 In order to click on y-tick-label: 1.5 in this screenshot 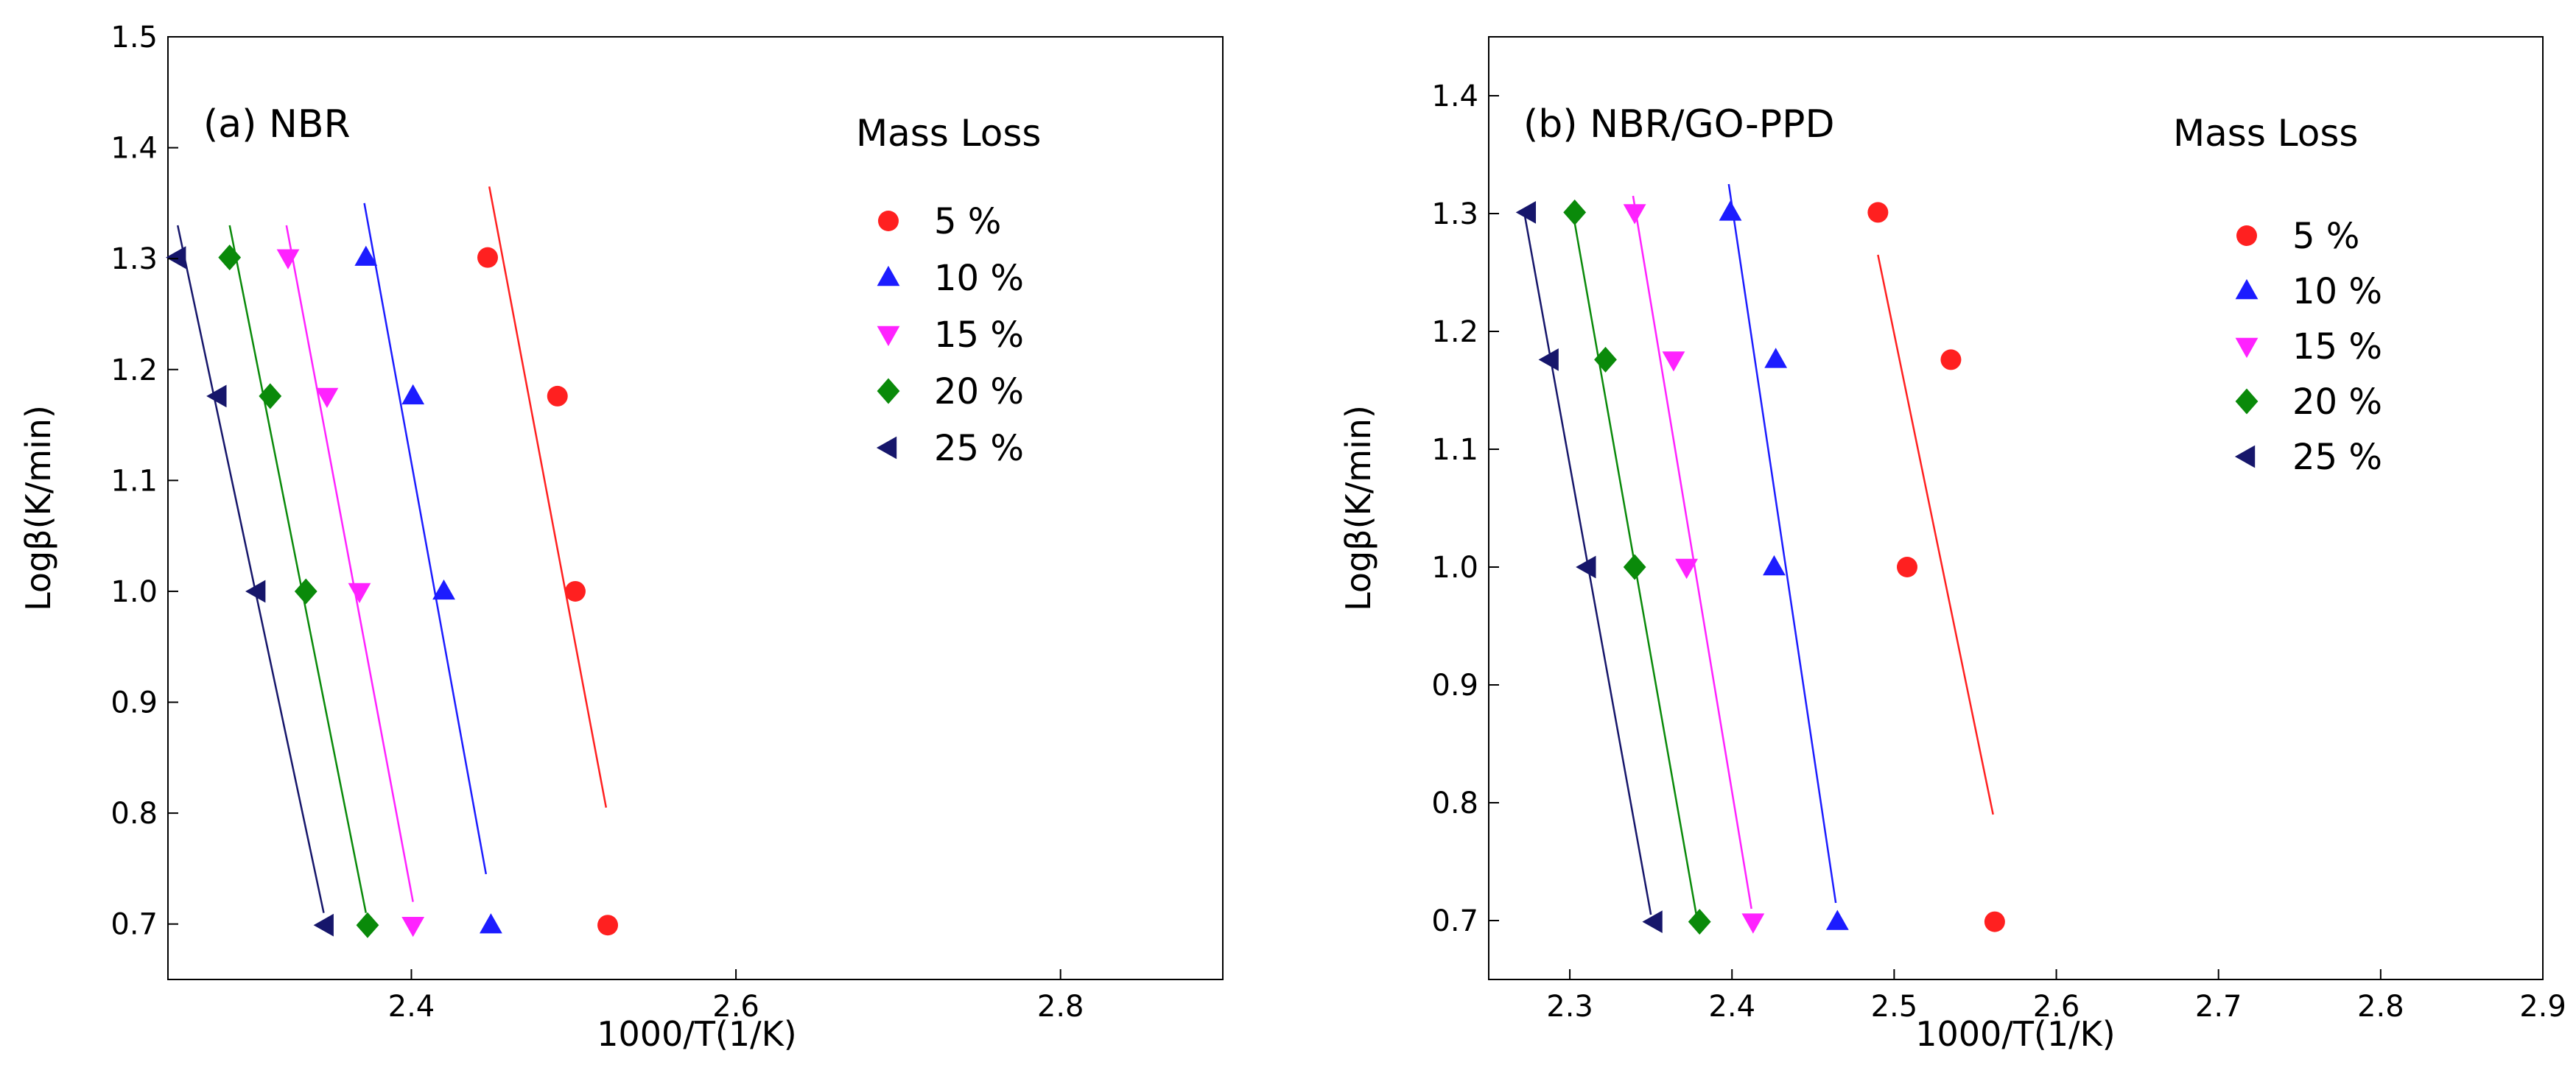, I will do `click(134, 37)`.